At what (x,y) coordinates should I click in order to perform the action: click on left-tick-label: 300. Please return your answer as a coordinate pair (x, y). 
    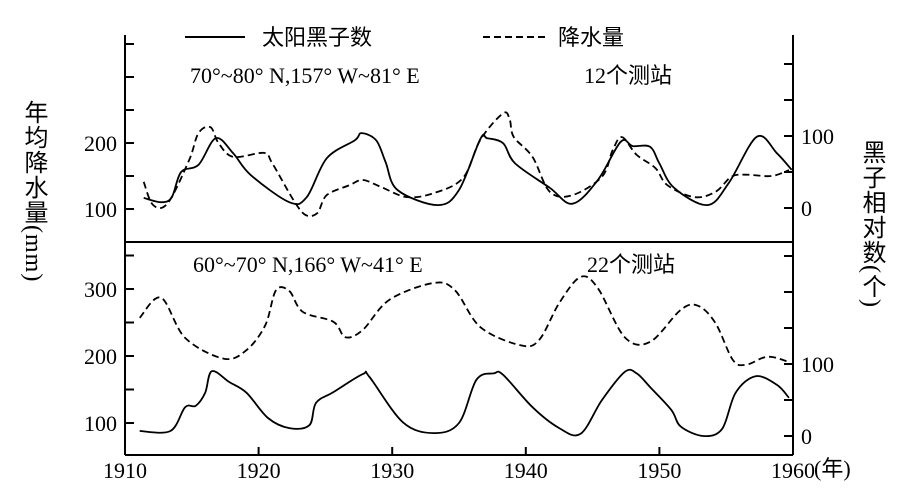
    Looking at the image, I should click on (100, 289).